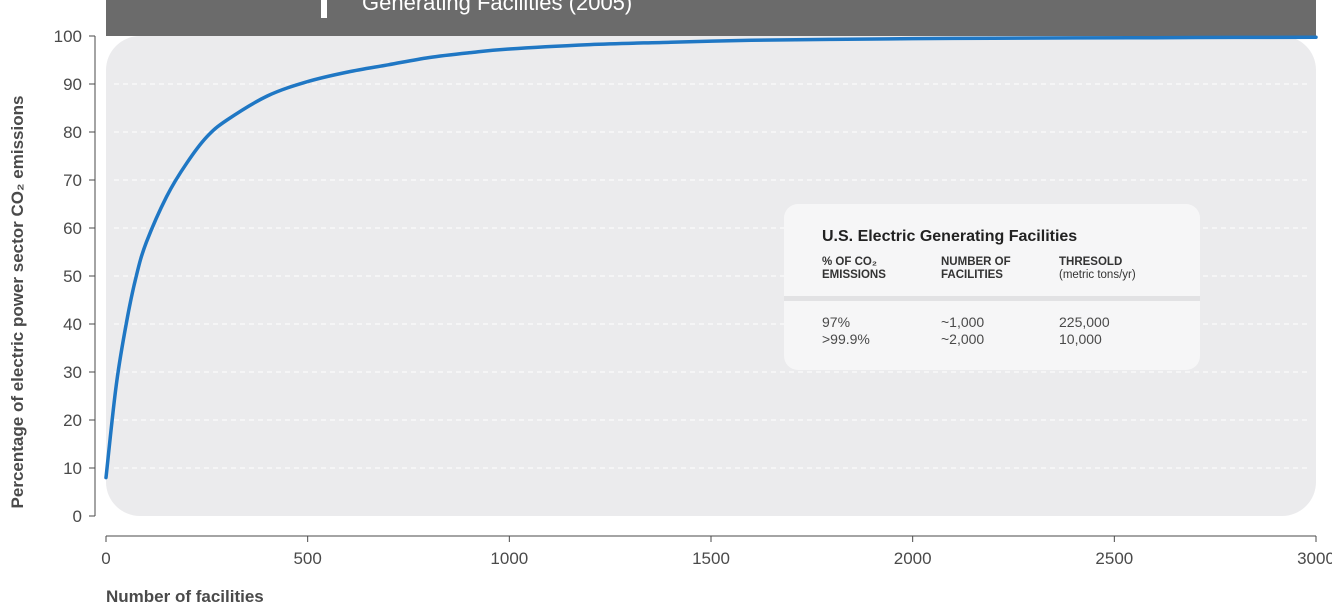 The width and height of the screenshot is (1332, 610). Describe the element at coordinates (849, 262) in the screenshot. I see `header-emissions-line1: % OF CO₂` at that location.